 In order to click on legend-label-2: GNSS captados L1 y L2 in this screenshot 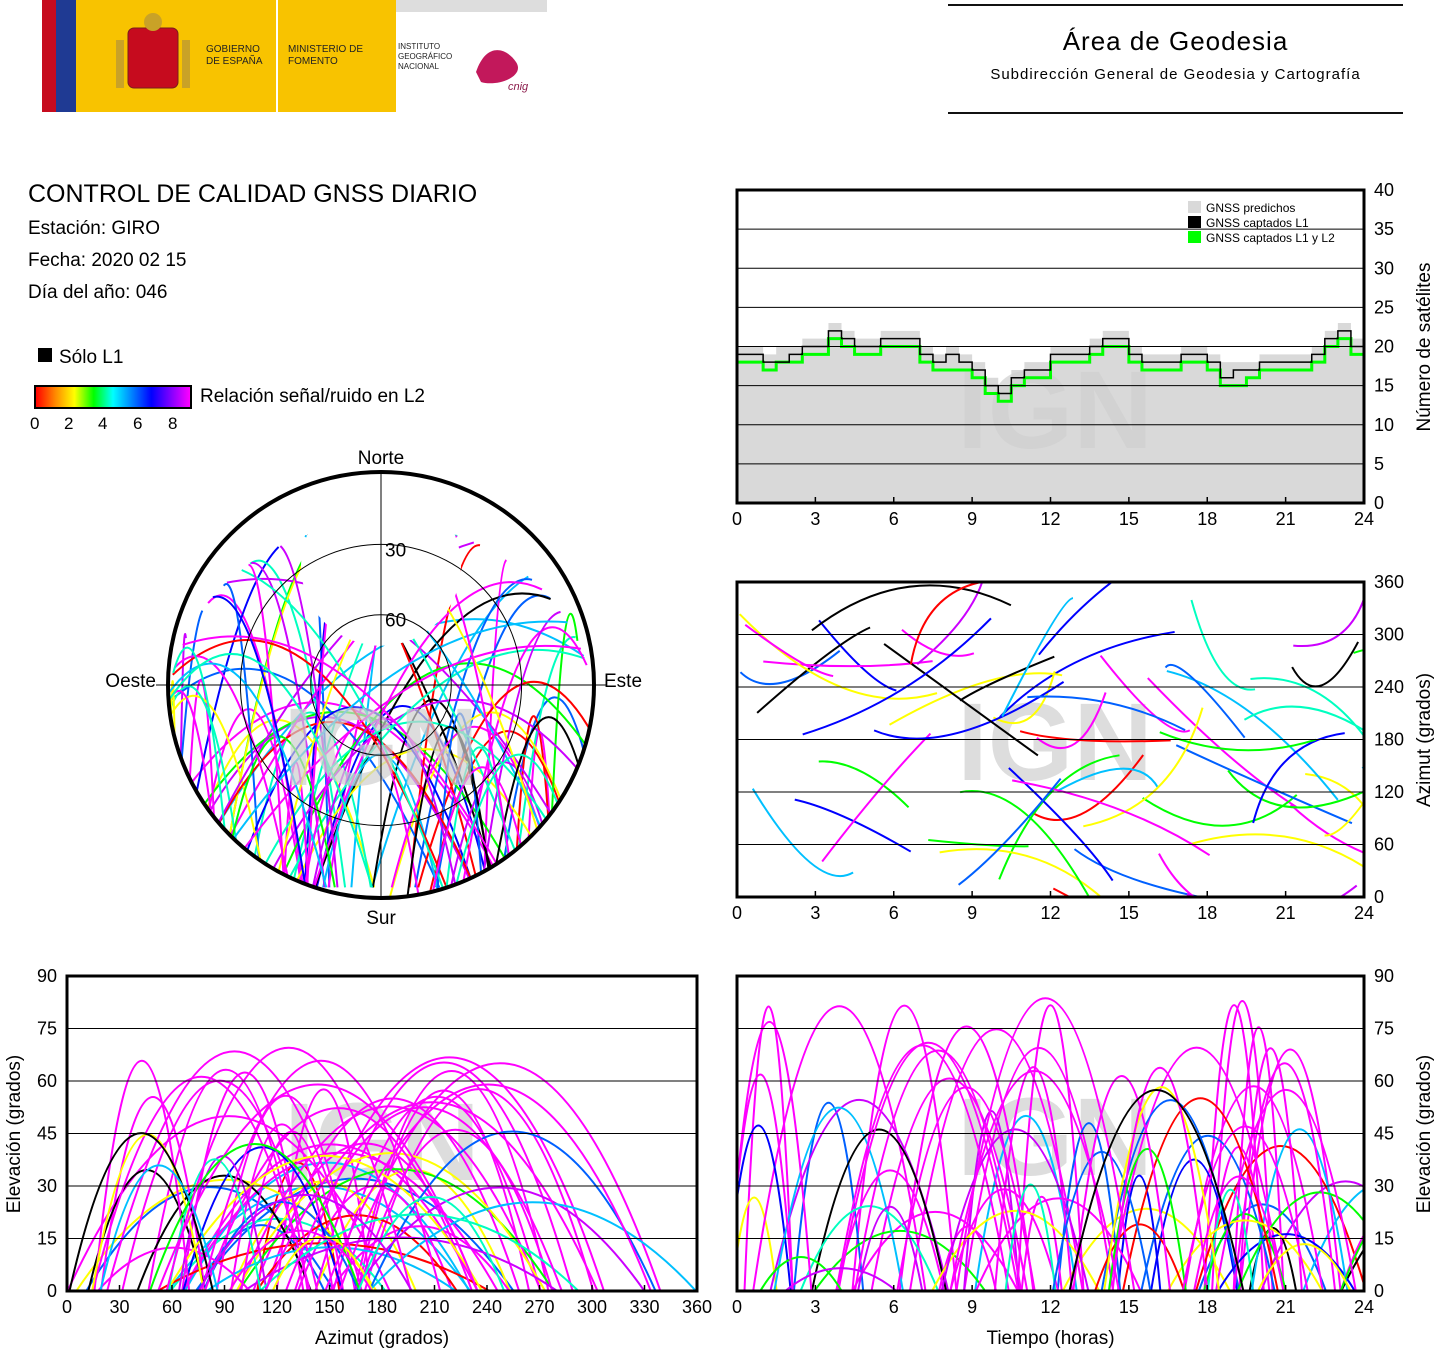, I will do `click(1270, 238)`.